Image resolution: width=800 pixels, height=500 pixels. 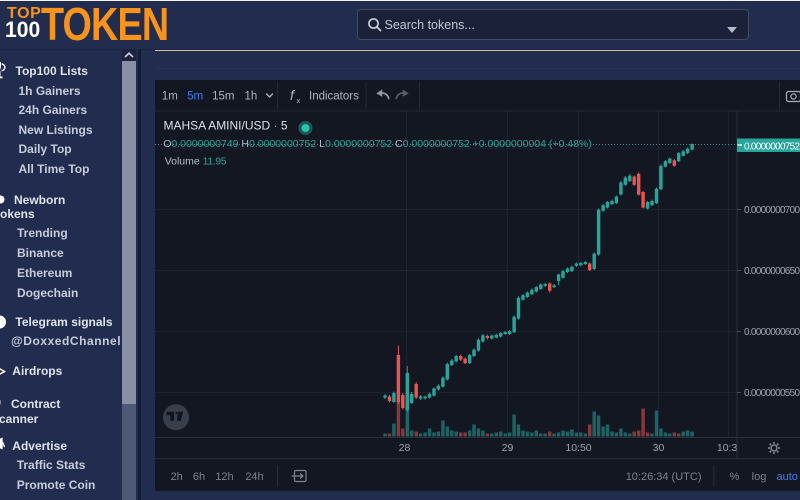 I want to click on svg-text: x, so click(x=298, y=100).